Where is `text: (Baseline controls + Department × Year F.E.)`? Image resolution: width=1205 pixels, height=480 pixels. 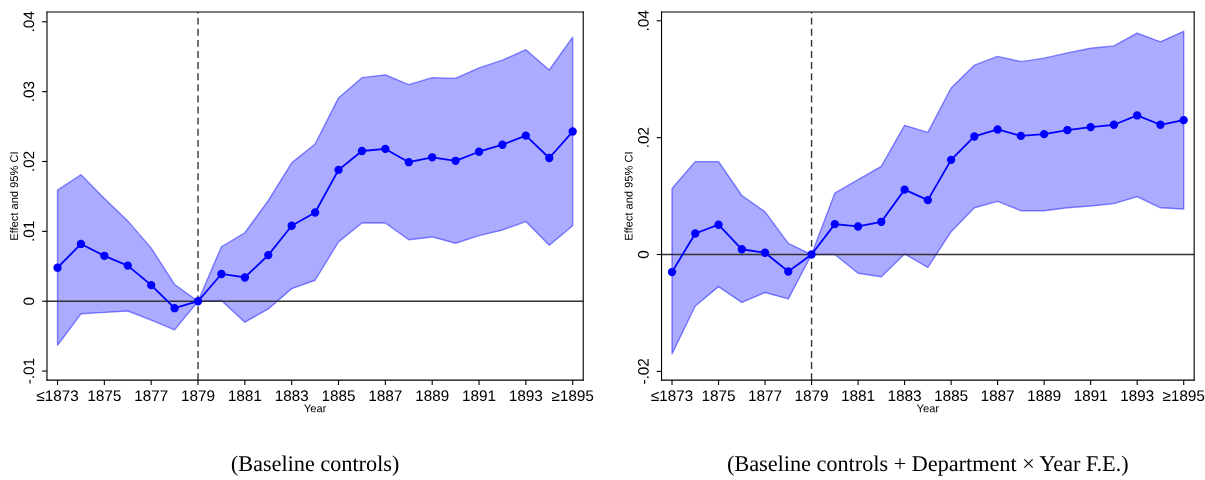 text: (Baseline controls + Department × Year F.E.) is located at coordinates (928, 465).